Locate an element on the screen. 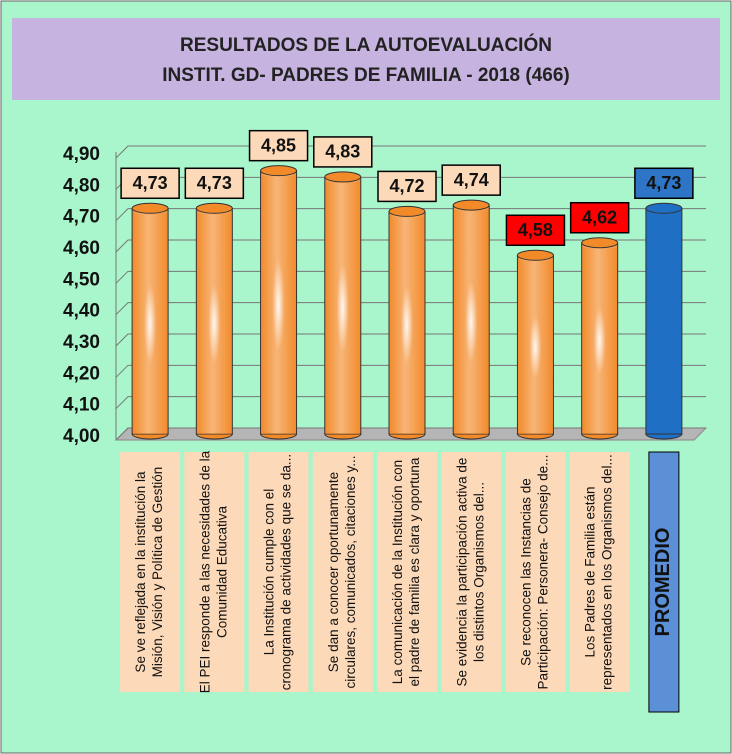 This screenshot has height=754, width=732. y-tick-label: 4,60 is located at coordinates (81, 248).